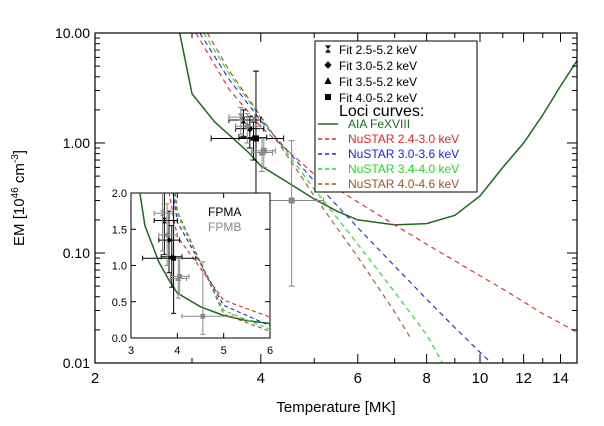 The image size is (604, 426). Describe the element at coordinates (76, 253) in the screenshot. I see `y-tick-label: 0.10` at that location.